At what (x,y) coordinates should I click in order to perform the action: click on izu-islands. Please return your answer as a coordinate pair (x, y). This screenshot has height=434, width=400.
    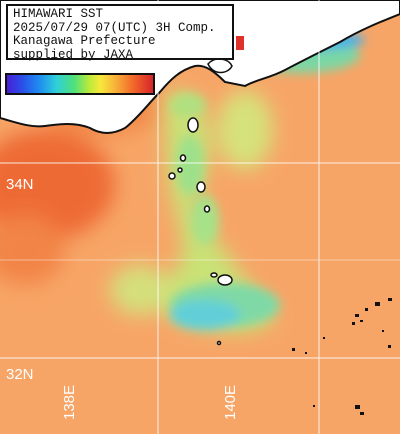
    Looking at the image, I should click on (200, 231).